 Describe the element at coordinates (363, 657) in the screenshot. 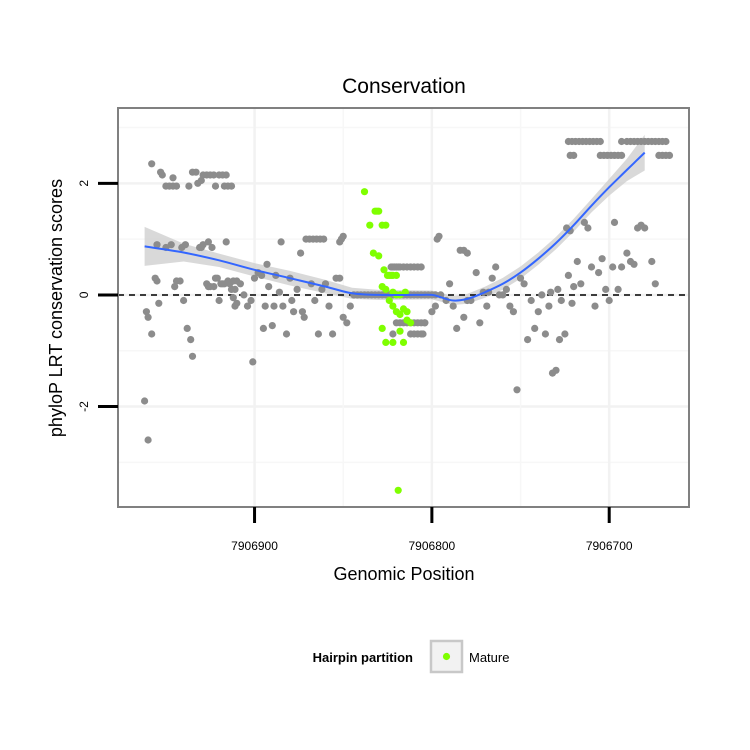

I see `legend-title: Hairpin partition` at that location.